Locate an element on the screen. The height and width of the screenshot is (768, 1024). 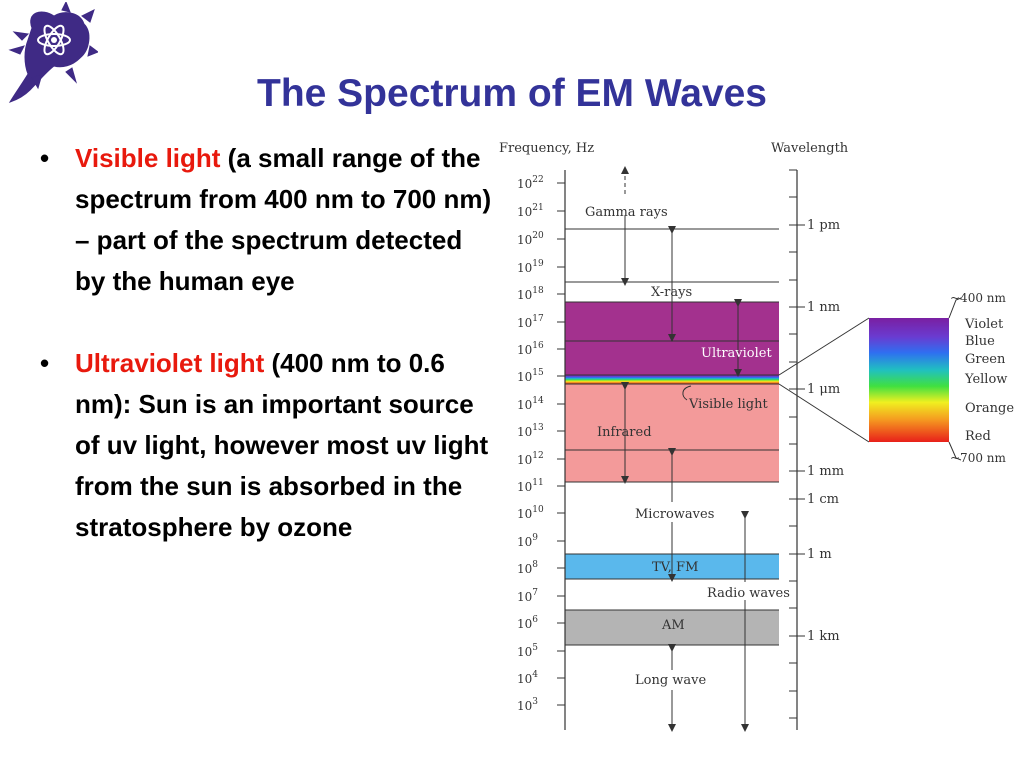
wavelength-label: 1 cm is located at coordinates (823, 499).